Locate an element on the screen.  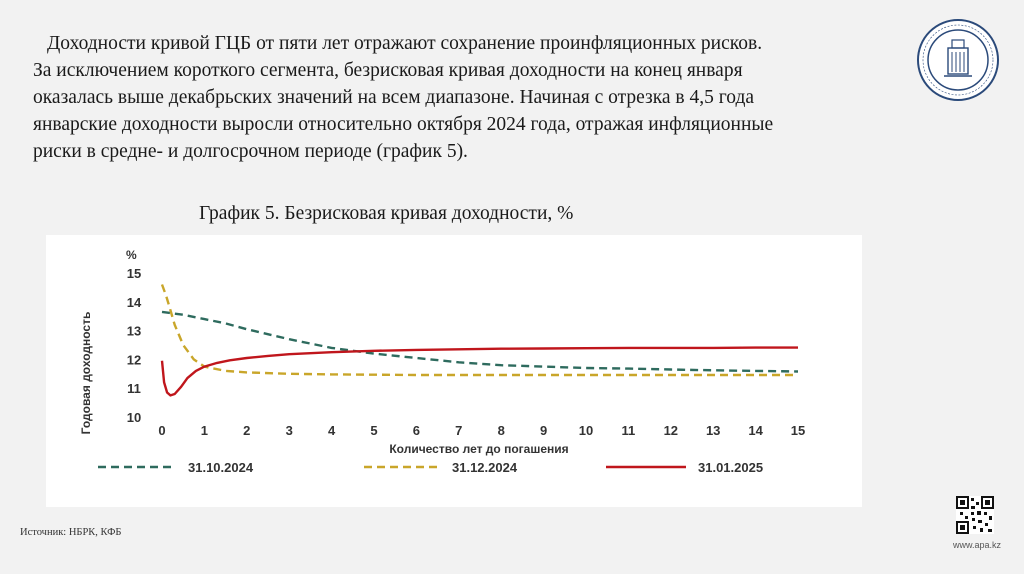
site-url: www.apa.kz is located at coordinates (977, 545).